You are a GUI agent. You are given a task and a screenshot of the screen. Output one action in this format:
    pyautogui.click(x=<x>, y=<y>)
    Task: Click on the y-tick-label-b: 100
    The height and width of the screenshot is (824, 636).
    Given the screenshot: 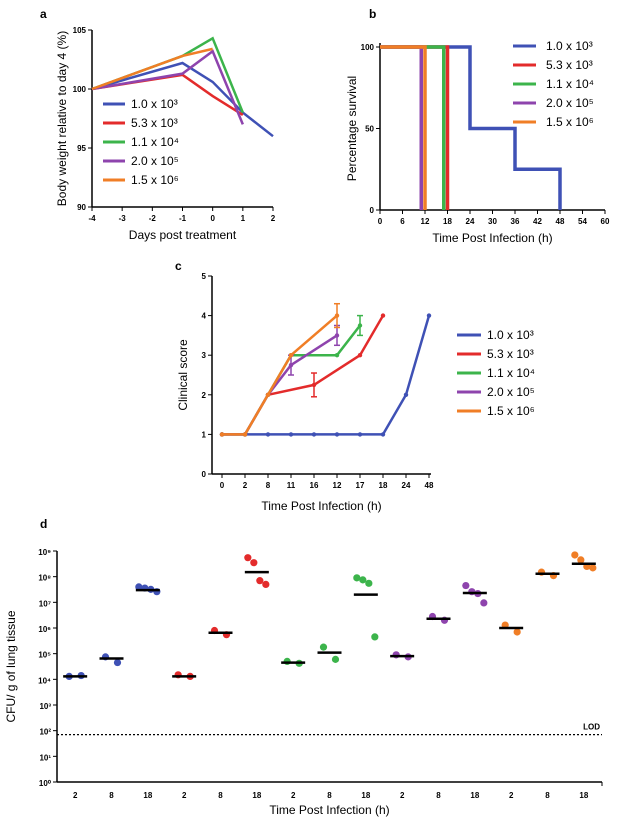 What is the action you would take?
    pyautogui.click(x=368, y=47)
    